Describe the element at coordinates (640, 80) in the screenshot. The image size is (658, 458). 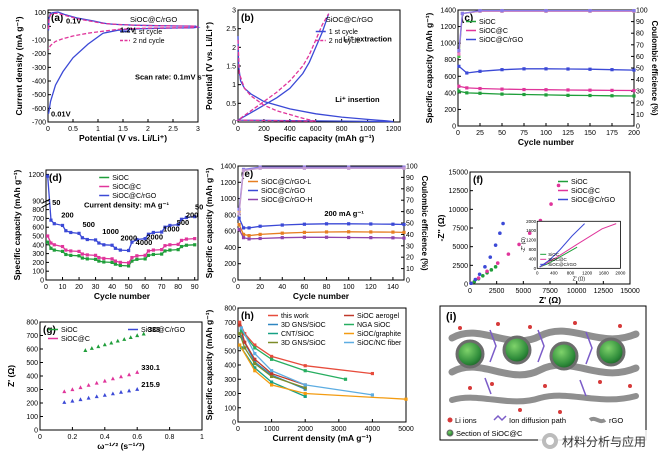
I see `y2-tick-label: 40` at that location.